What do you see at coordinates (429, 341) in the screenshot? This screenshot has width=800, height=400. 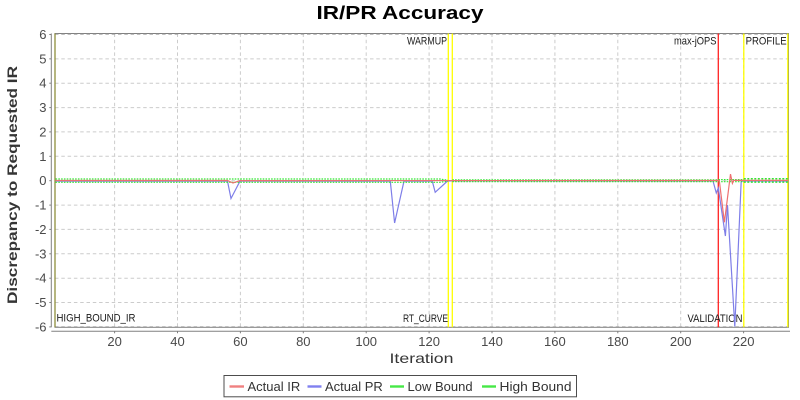 I see `svg-text: 120` at bounding box center [429, 341].